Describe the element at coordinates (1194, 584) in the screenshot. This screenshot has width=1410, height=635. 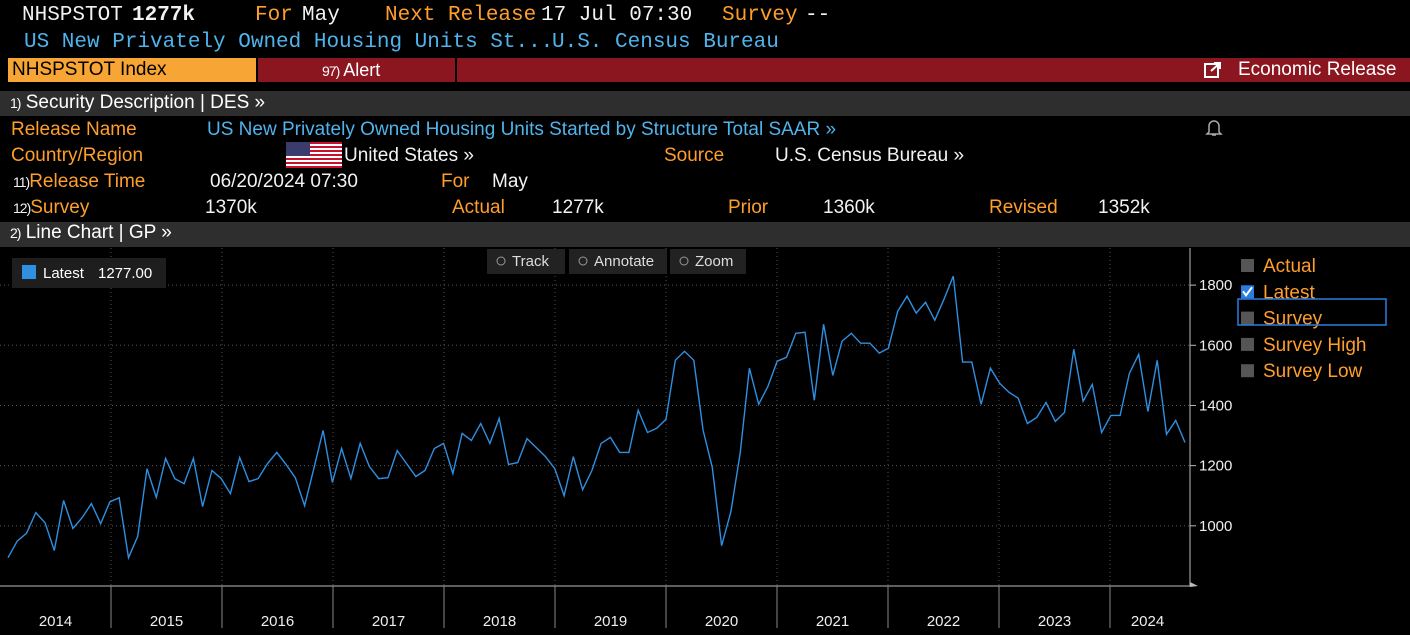
I see `axis-arrow` at that location.